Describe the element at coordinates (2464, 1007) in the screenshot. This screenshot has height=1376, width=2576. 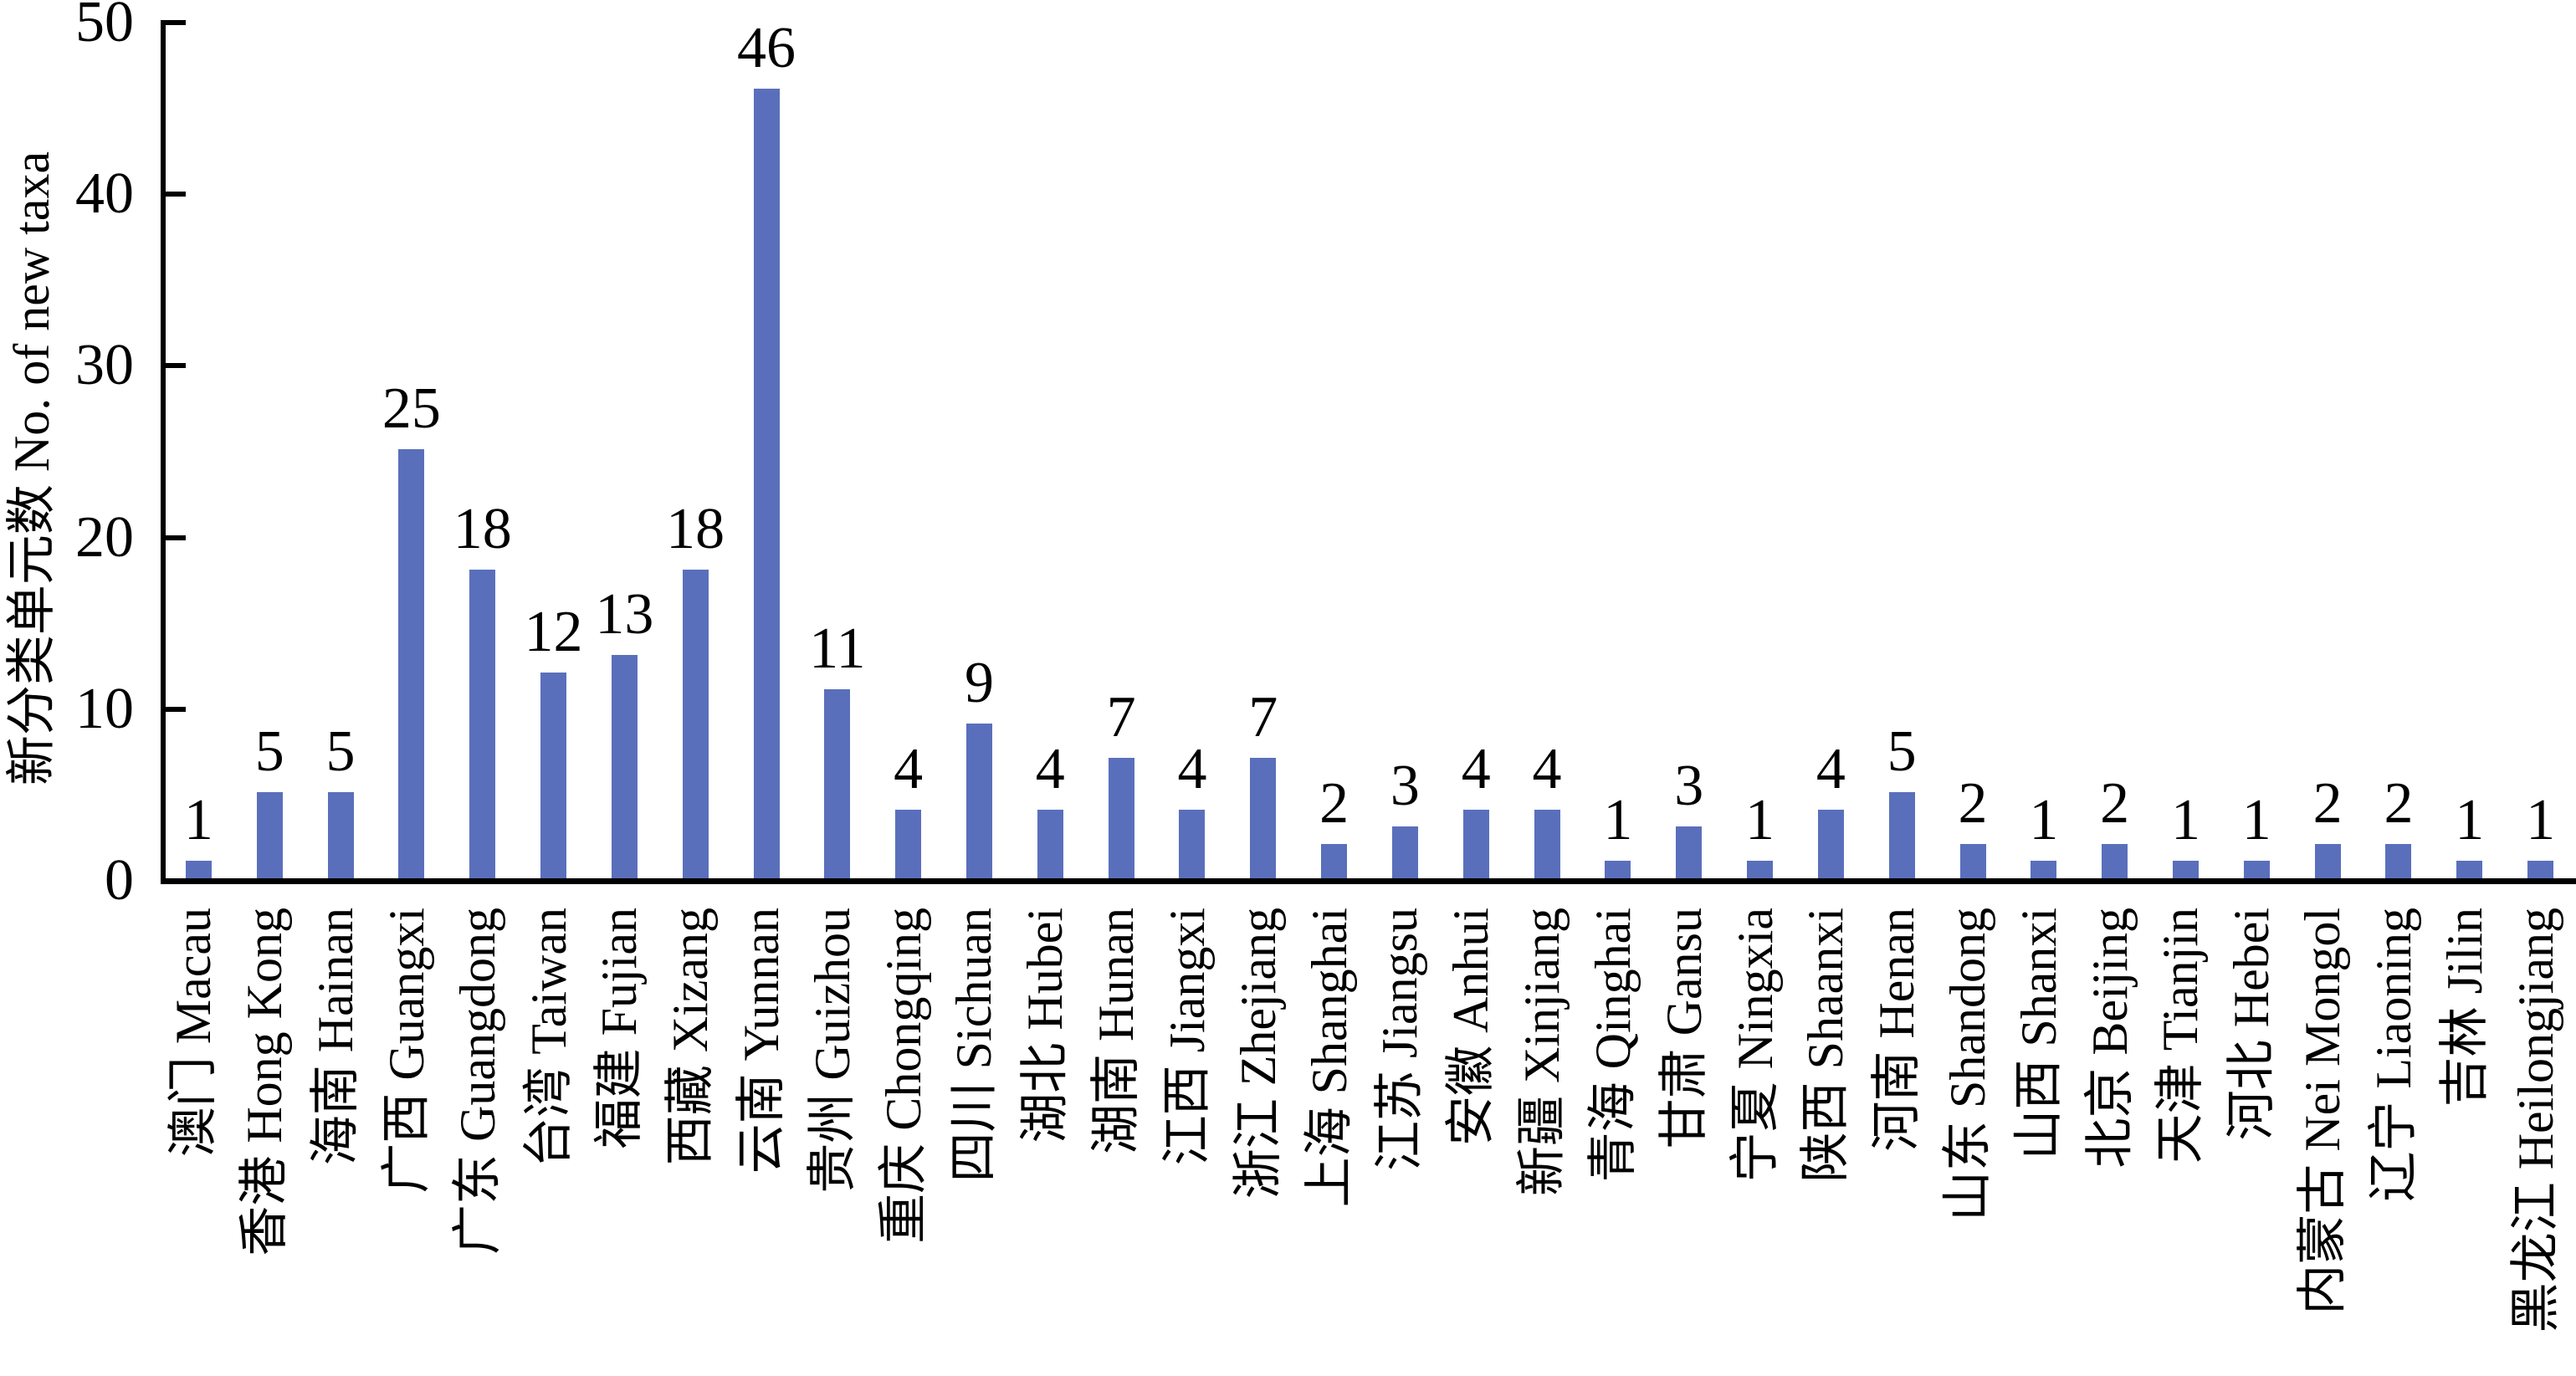
I see `x-category-label-text: 吉林 Jilin` at that location.